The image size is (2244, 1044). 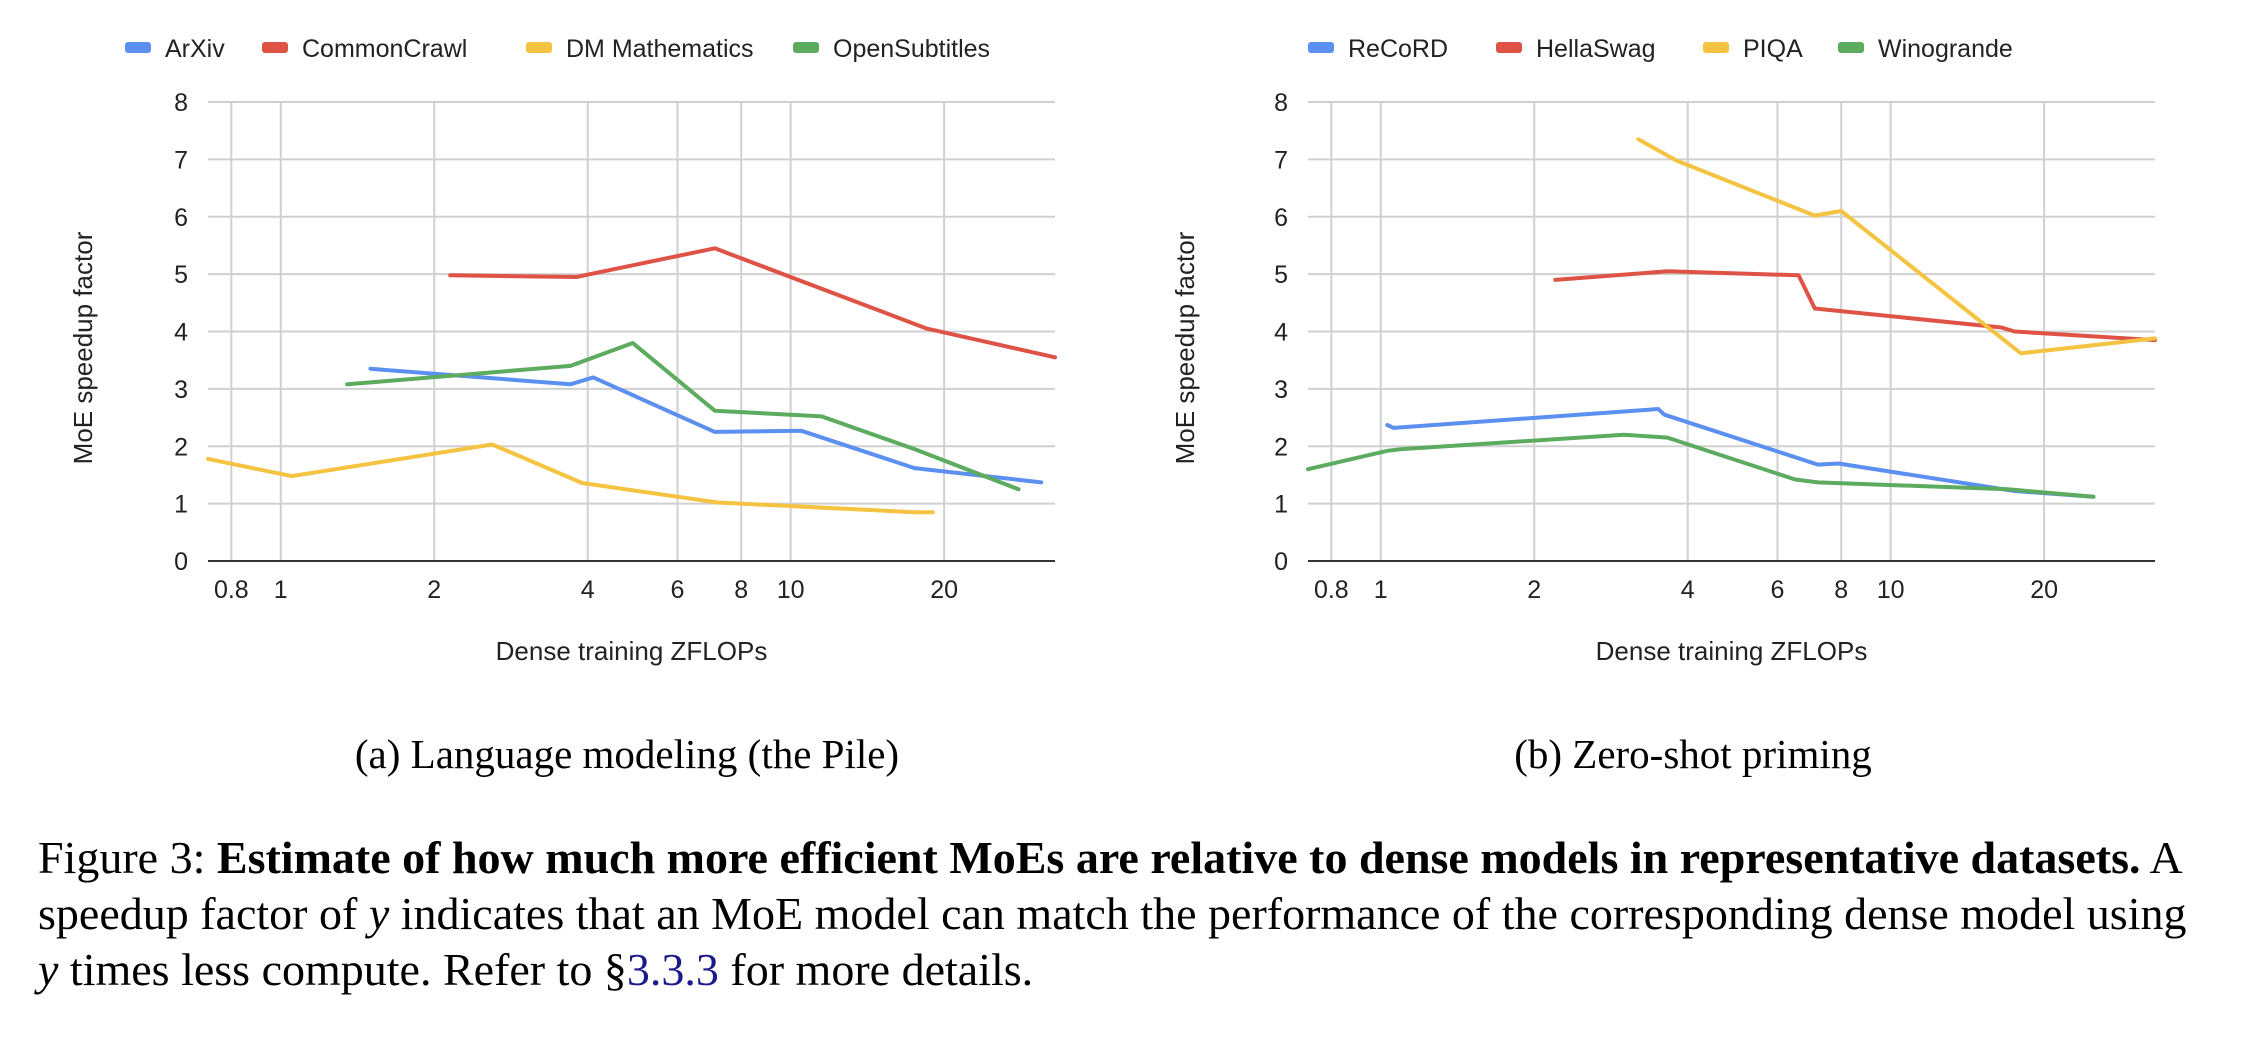 I want to click on caption-part1: A speedup factor of, so click(x=1109, y=885).